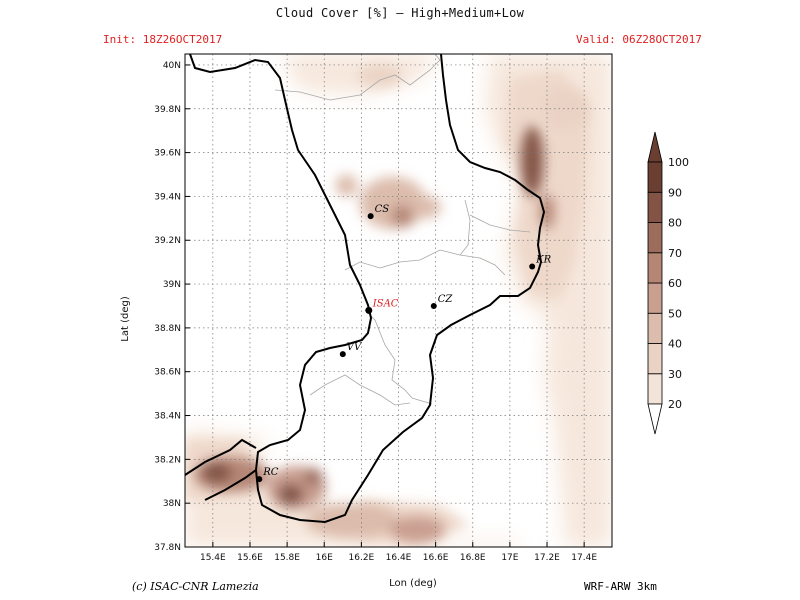 The width and height of the screenshot is (800, 600). Describe the element at coordinates (655, 147) in the screenshot. I see `colorbar-extend-max` at that location.